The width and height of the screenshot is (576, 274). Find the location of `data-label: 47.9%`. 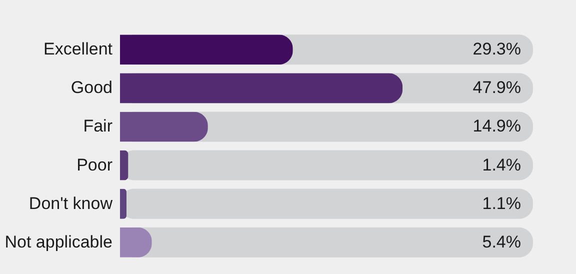

data-label: 47.9% is located at coordinates (496, 88).